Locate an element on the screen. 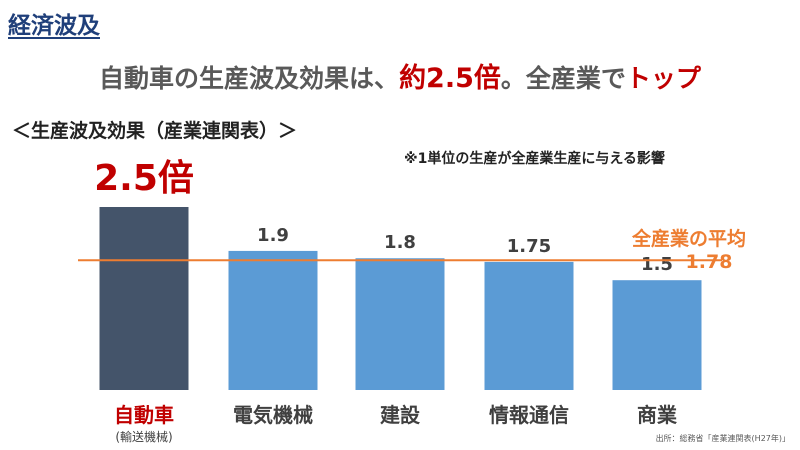 The image size is (800, 450). source-note: 出所：総務省「産業連関表(H27年)」 is located at coordinates (722, 438).